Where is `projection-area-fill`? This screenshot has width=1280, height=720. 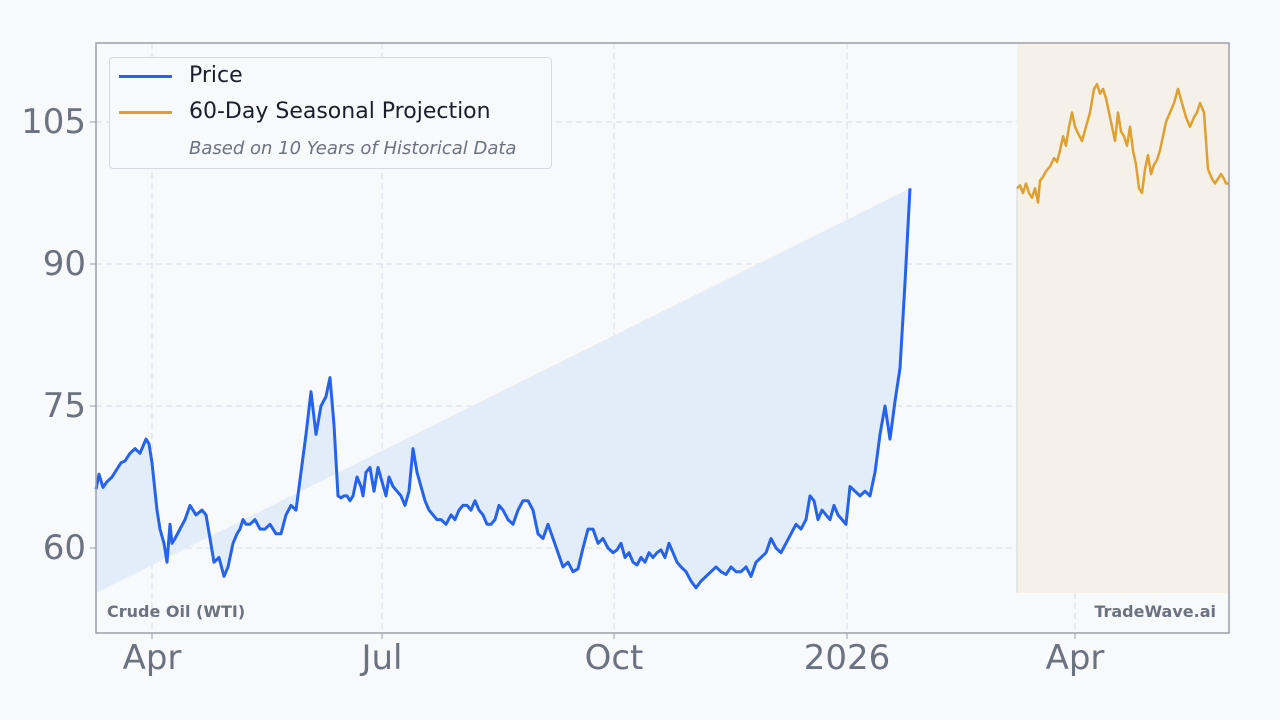 projection-area-fill is located at coordinates (1123, 318).